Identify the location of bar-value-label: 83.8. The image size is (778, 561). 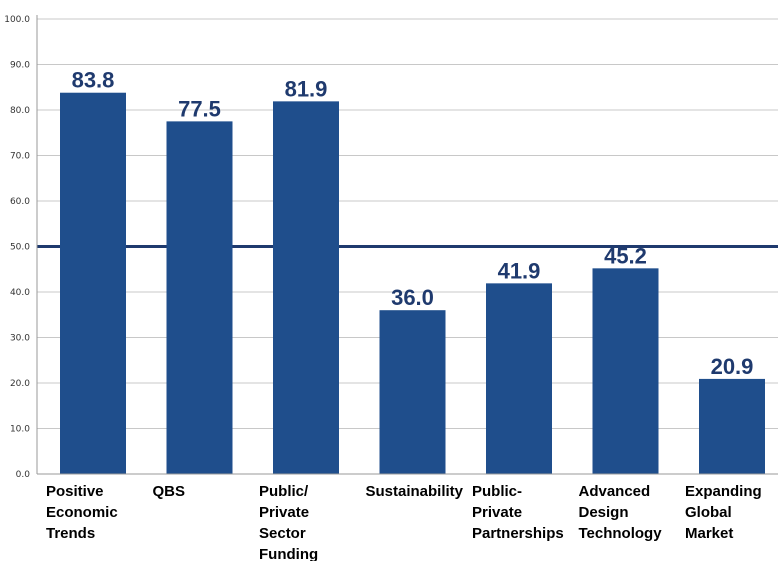
(93, 80).